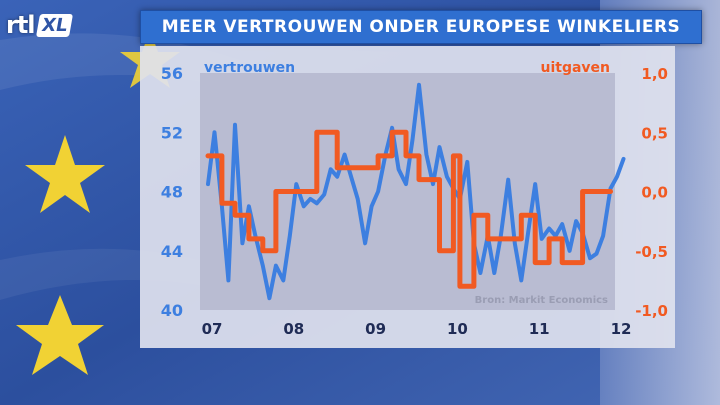  I want to click on right-tick-label: 0,5, so click(654, 133).